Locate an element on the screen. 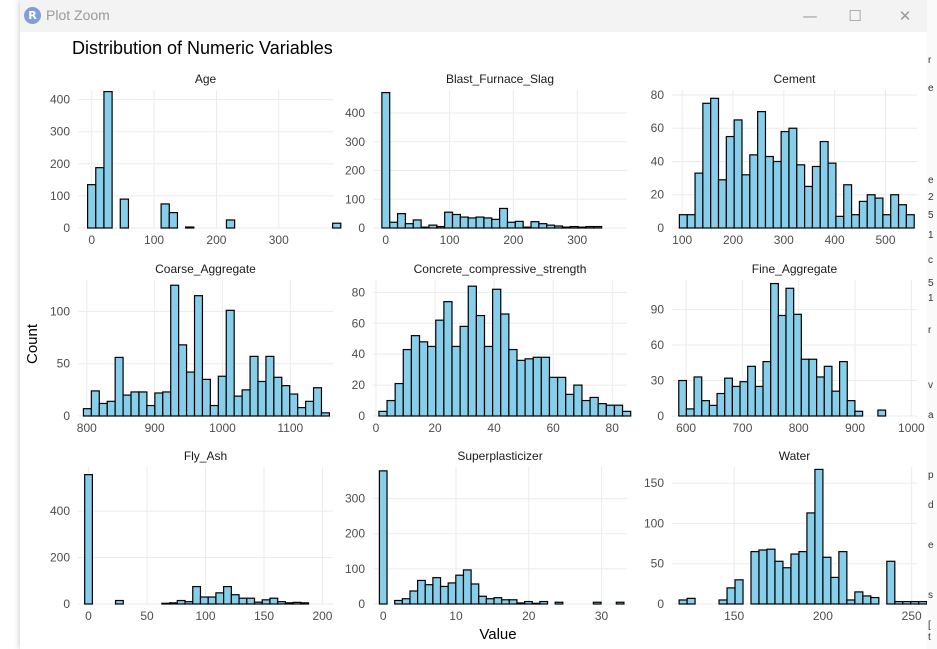 The width and height of the screenshot is (937, 649). y-axis-title: Count is located at coordinates (32, 343).